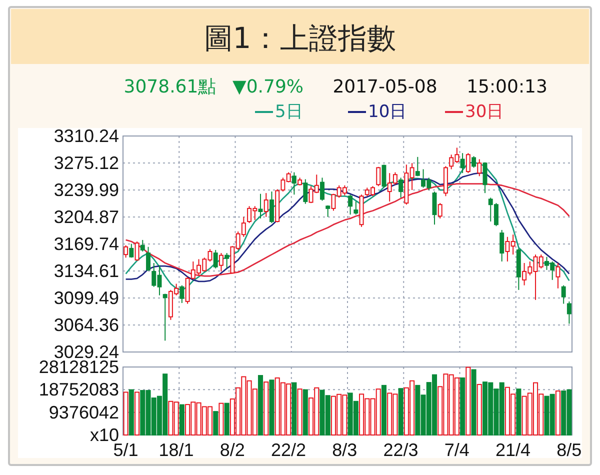 This screenshot has height=475, width=600. Describe the element at coordinates (78, 390) in the screenshot. I see `y-tick-label: 18752083` at that location.